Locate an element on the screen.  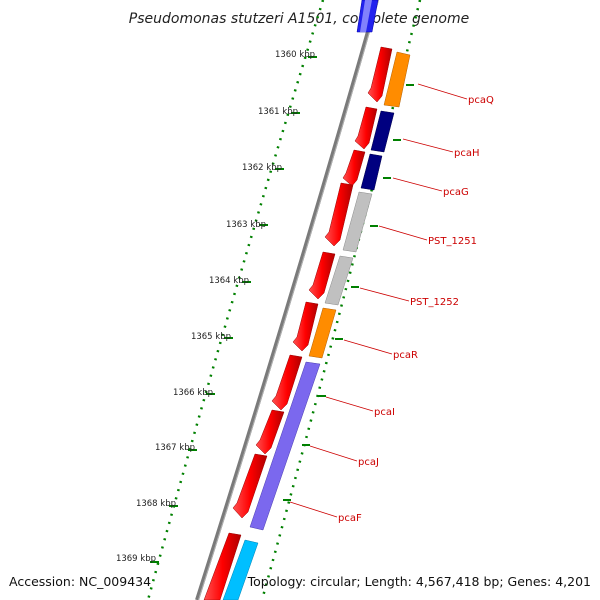
gene-top-partial-highlight is located at coordinates (366, 16).